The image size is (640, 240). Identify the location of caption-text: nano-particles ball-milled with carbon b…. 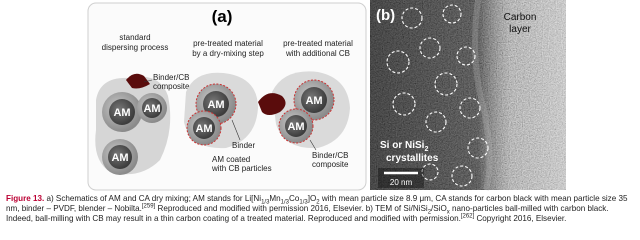
(307, 213).